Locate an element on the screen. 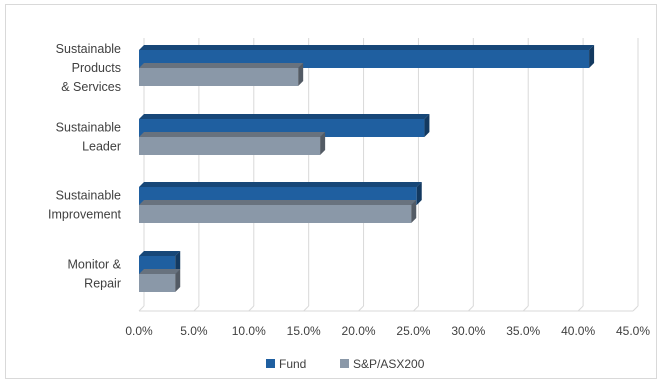  category-label: Improvement is located at coordinates (84, 215).